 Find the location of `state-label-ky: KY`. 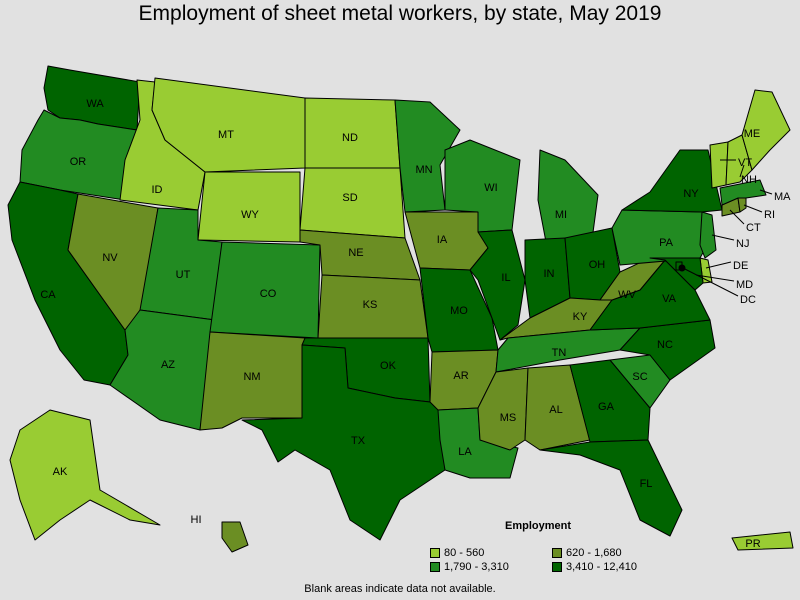

state-label-ky: KY is located at coordinates (580, 317).